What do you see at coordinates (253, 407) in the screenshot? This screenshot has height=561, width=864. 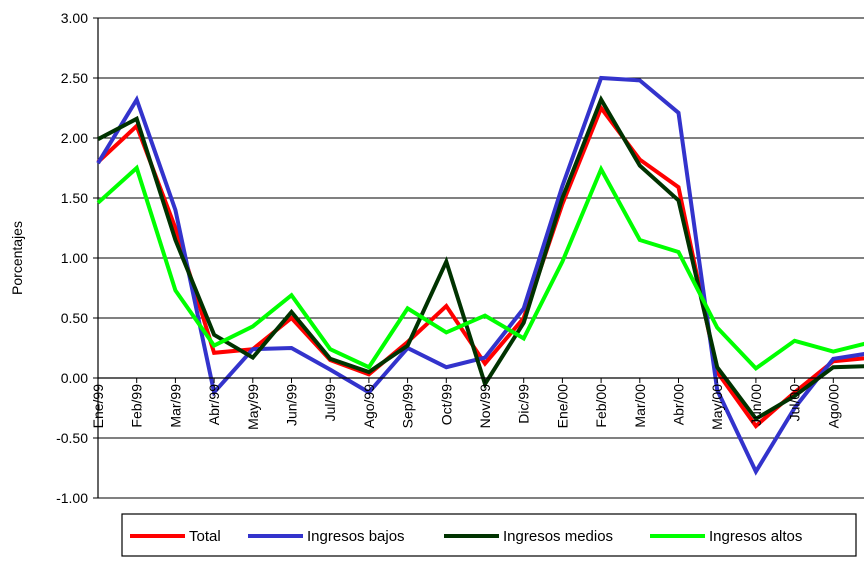 I see `x-tick-label: May/99` at bounding box center [253, 407].